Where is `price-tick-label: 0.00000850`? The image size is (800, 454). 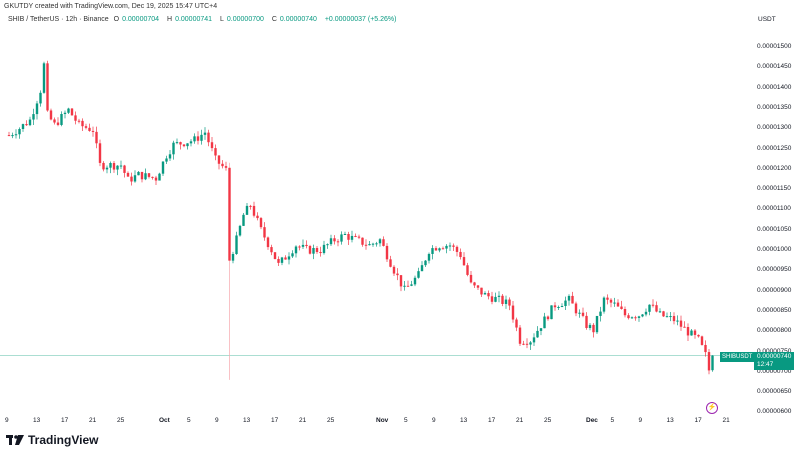 price-tick-label: 0.00000850 is located at coordinates (774, 310).